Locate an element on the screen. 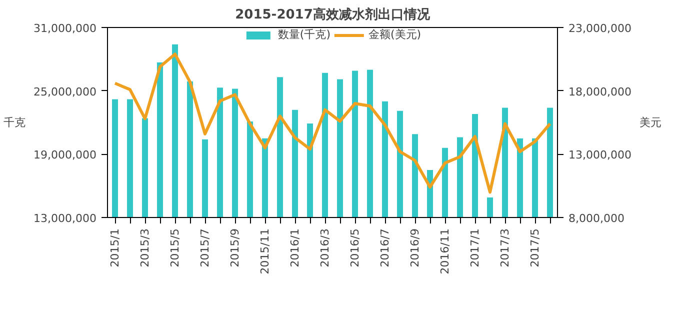  y2-tick-label: 23,000,000 is located at coordinates (600, 28).